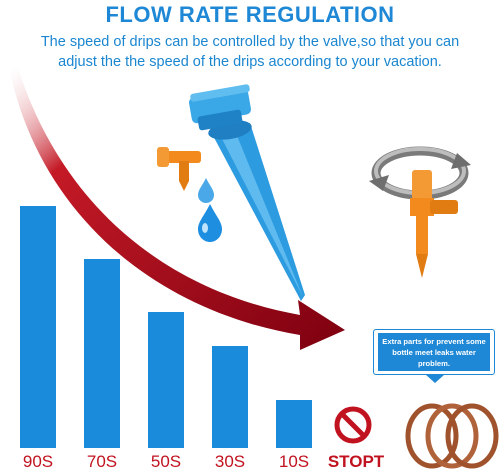  I want to click on extra-parts-line-2: bottle meet leaks water, so click(434, 352).